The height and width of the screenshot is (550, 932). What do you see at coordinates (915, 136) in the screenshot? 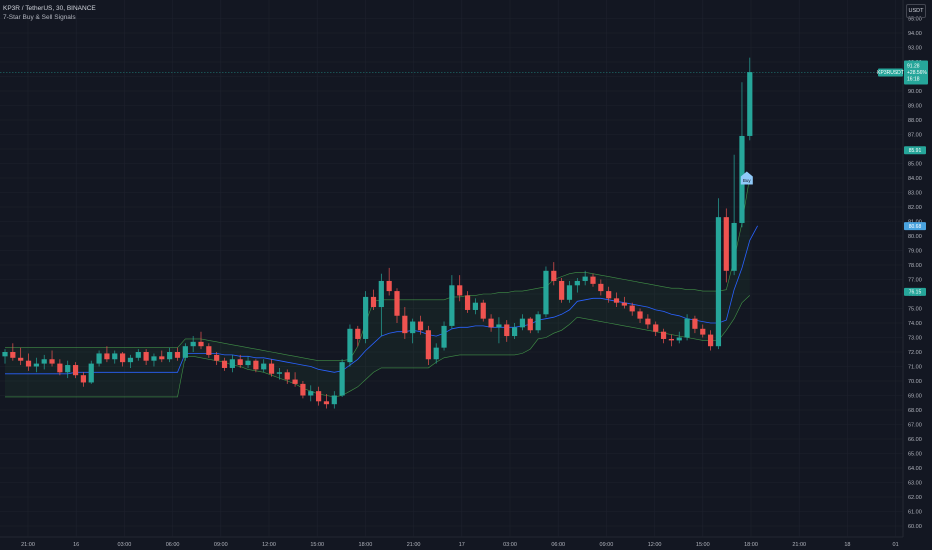
I see `price-tick-label: 87.00` at bounding box center [915, 136].